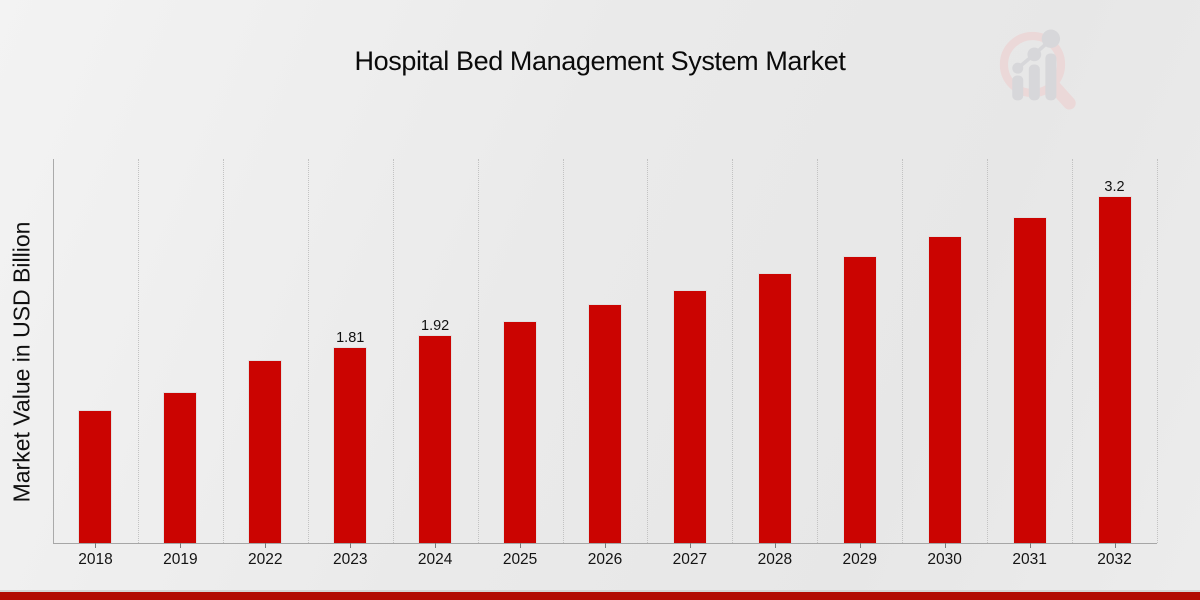 Image resolution: width=1200 pixels, height=600 pixels. What do you see at coordinates (435, 325) in the screenshot?
I see `bar-value-label: 1.92` at bounding box center [435, 325].